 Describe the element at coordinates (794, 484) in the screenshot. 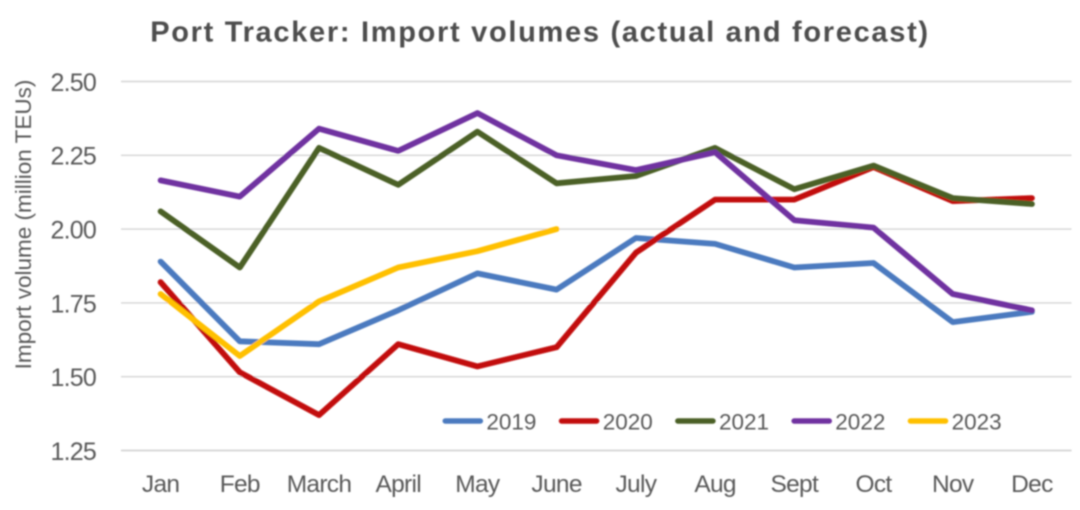

I see `svg-text: Sept` at that location.